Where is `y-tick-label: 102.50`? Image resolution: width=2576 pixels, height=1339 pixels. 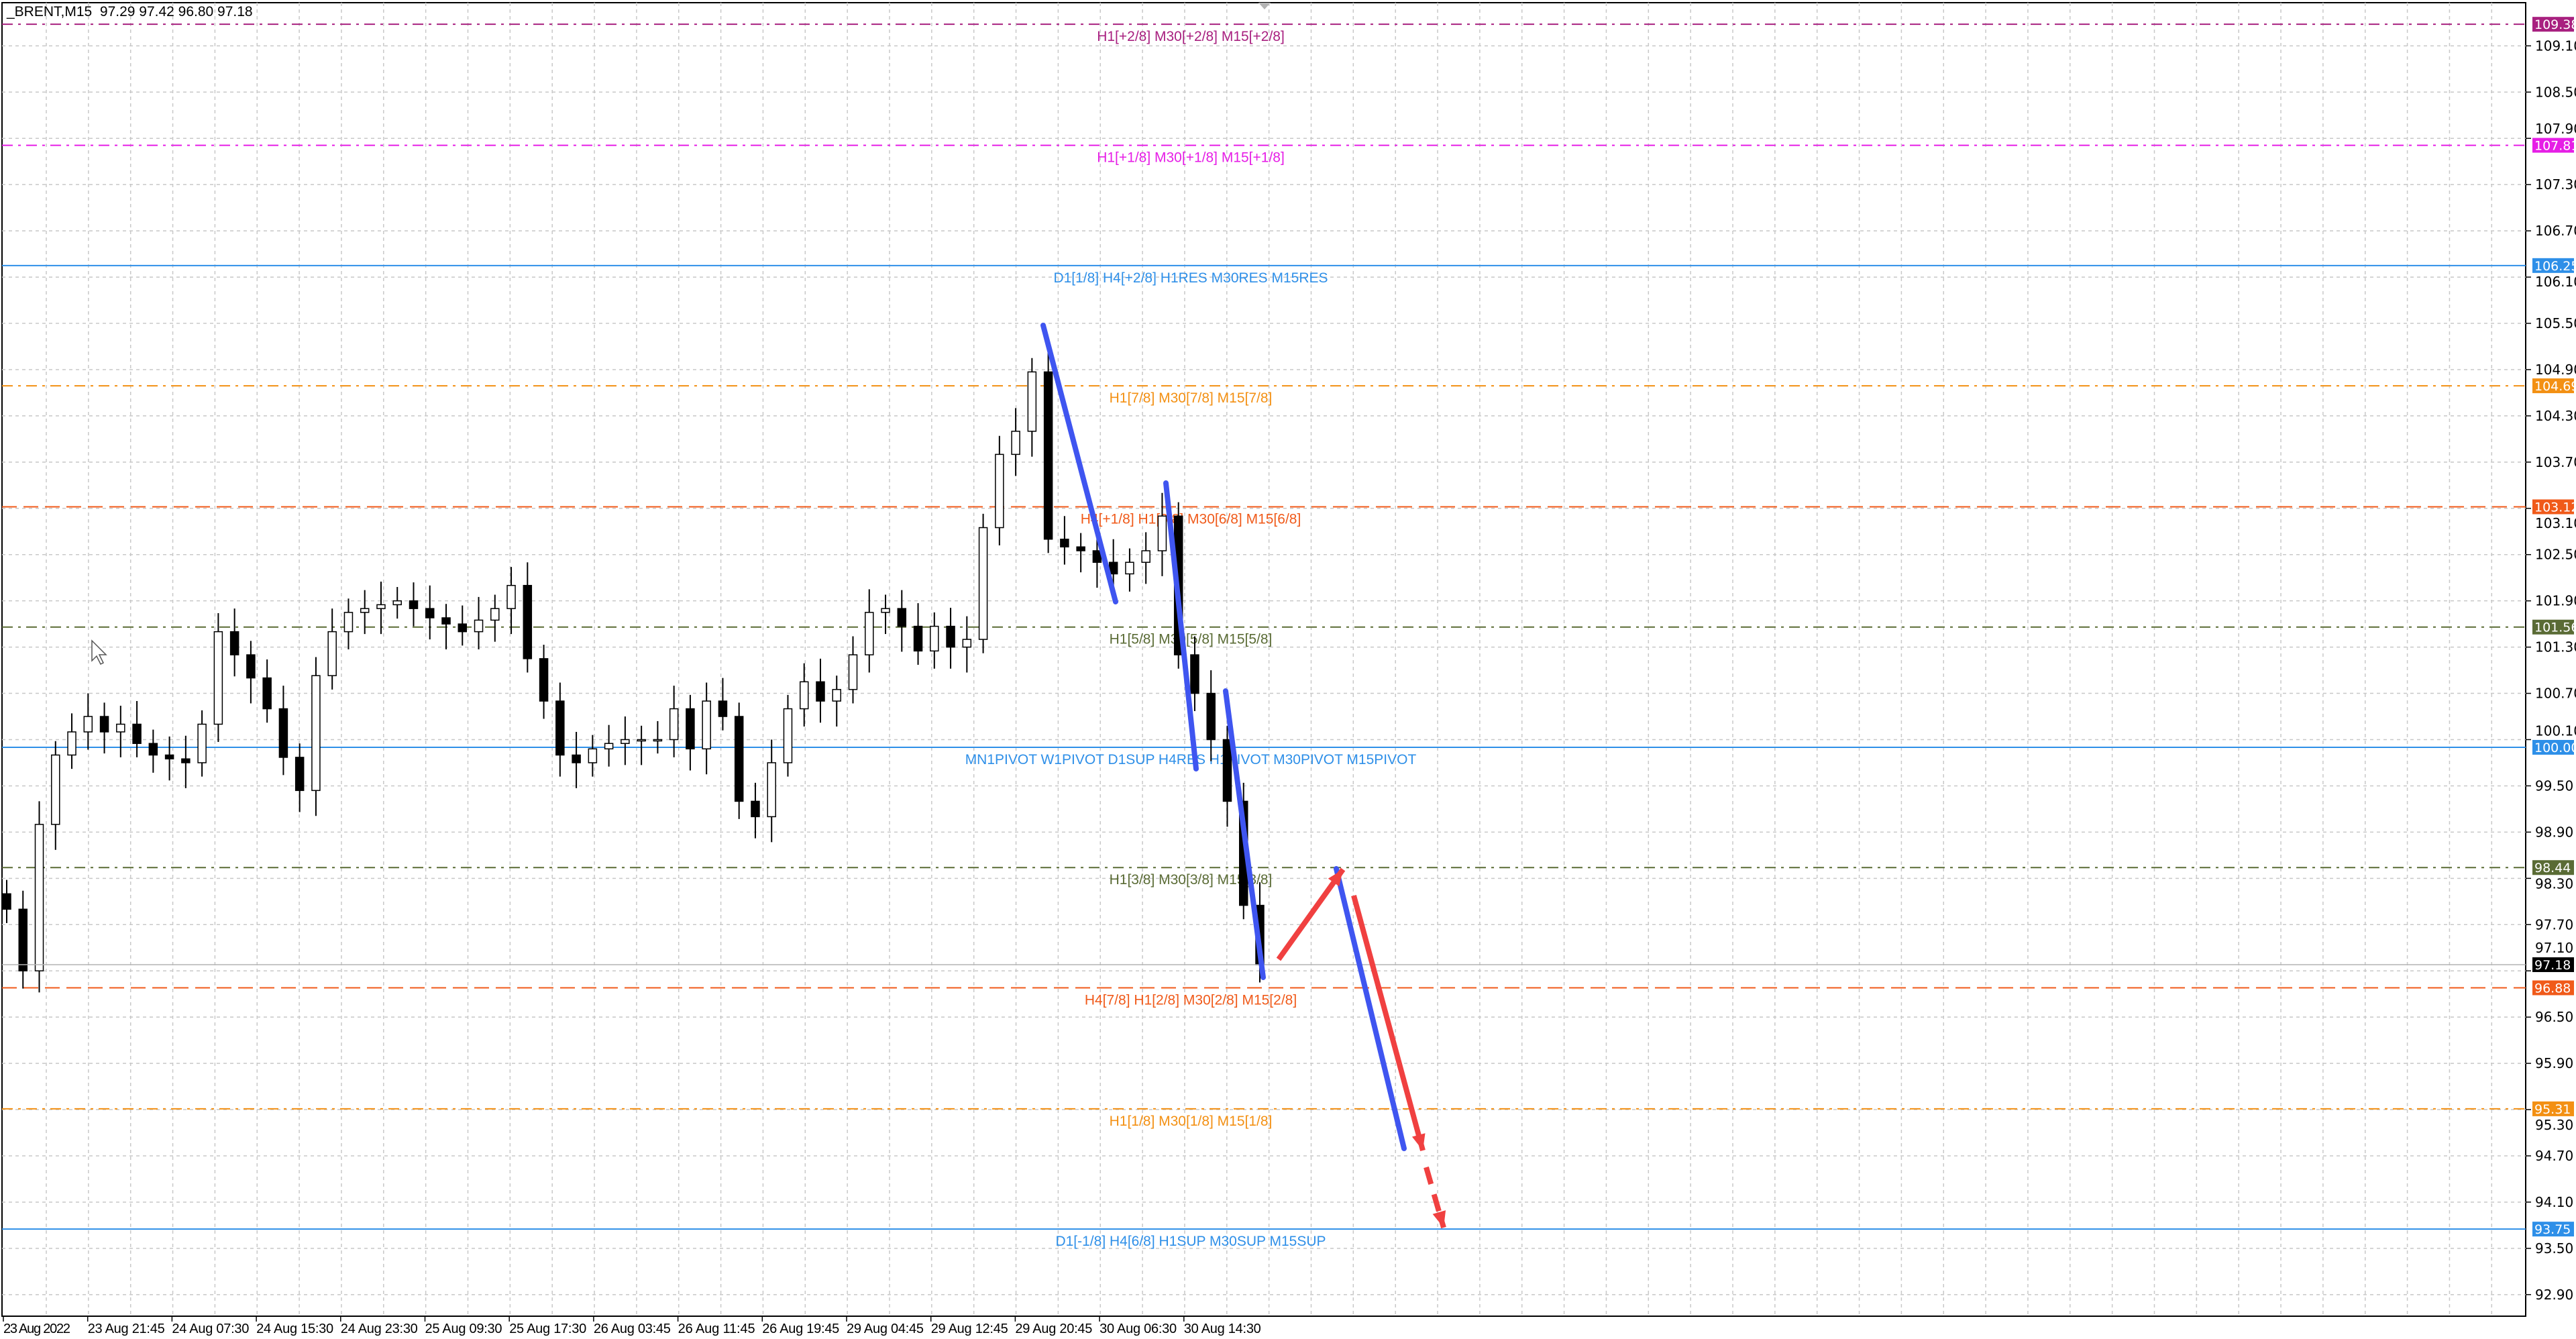 y-tick-label: 102.50 is located at coordinates (2555, 555).